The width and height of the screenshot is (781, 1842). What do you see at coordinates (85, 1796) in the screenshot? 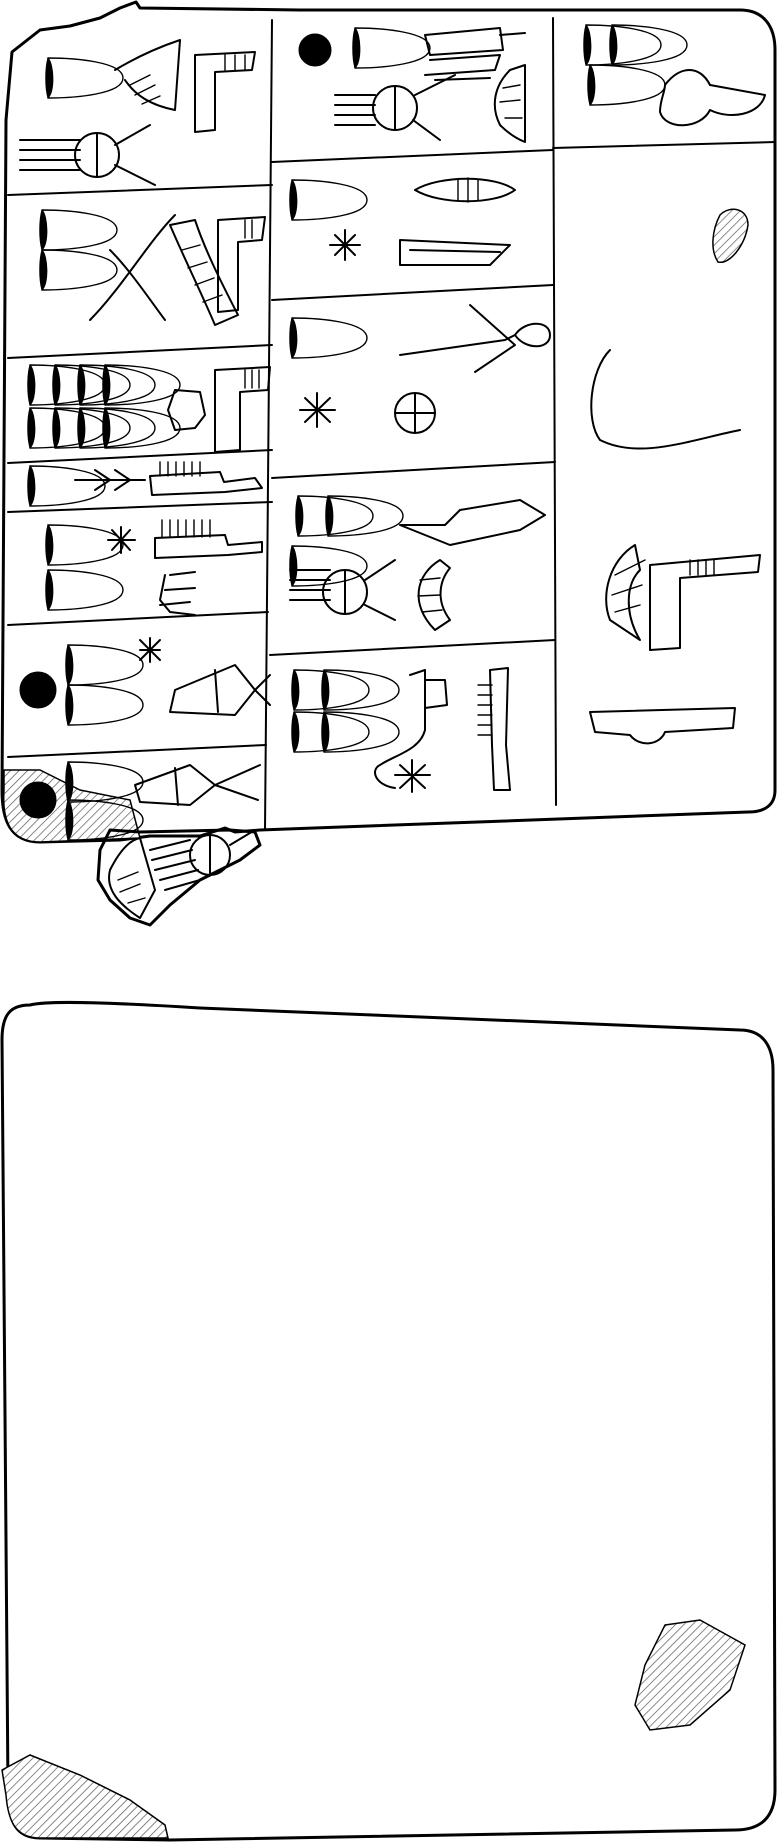
I see `reverse-damage-bottom-left` at bounding box center [85, 1796].